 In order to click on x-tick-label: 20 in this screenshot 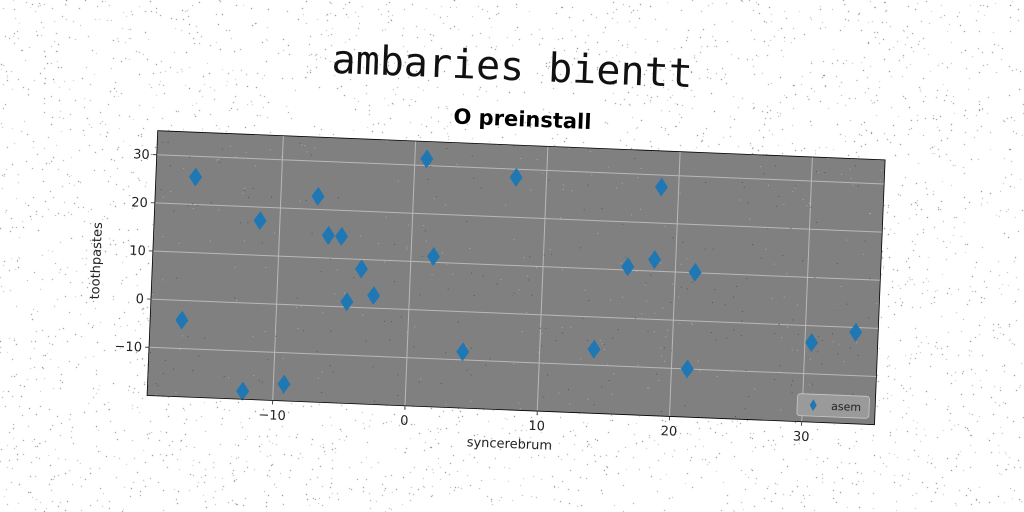, I will do `click(668, 432)`.